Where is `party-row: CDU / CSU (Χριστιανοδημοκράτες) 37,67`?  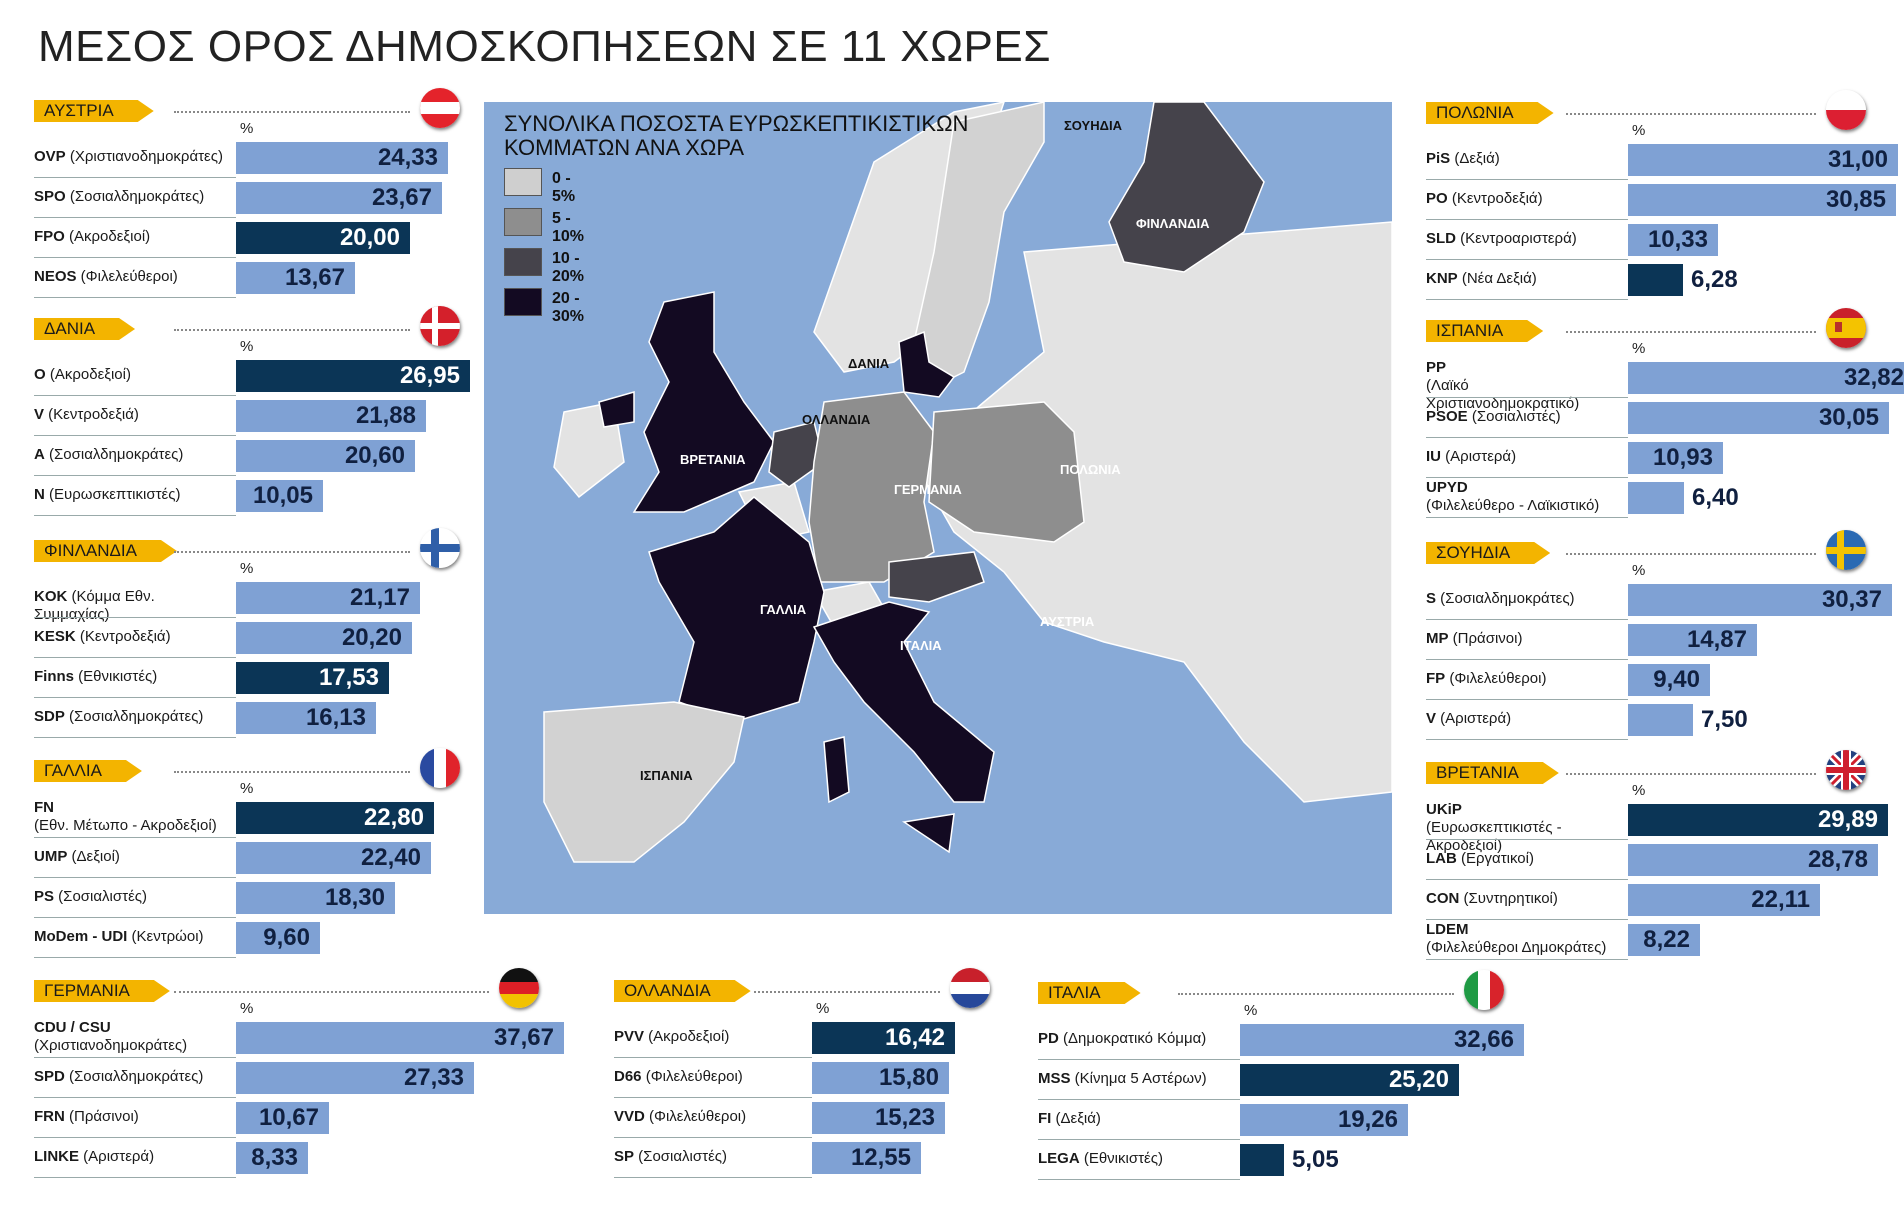
party-row: CDU / CSU (Χριστιανοδημοκράτες) 37,67 is located at coordinates (311, 1038).